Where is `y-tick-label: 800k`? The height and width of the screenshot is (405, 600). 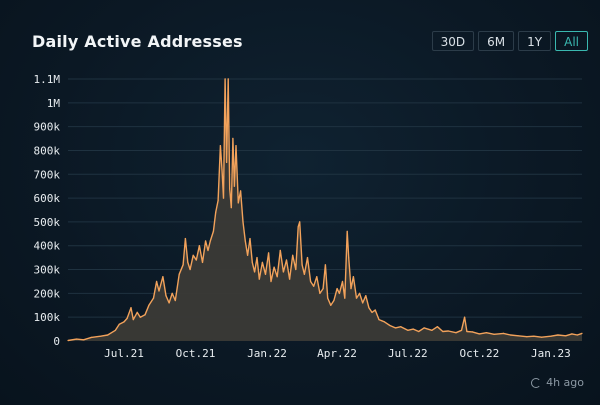
y-tick-label: 800k is located at coordinates (47, 150).